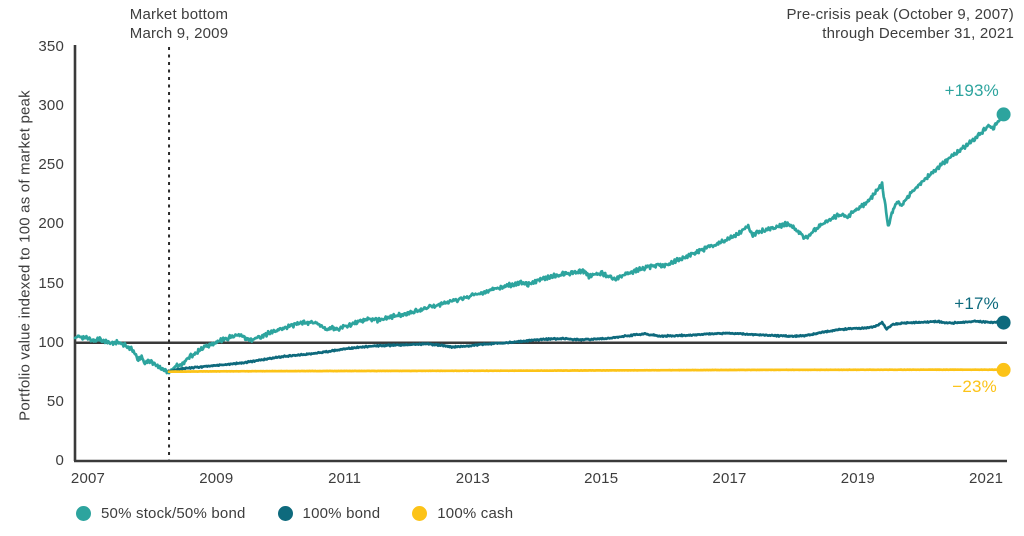  What do you see at coordinates (900, 14) in the screenshot?
I see `chart-title-line1: Pre-crisis peak (October 9, 2007)` at bounding box center [900, 14].